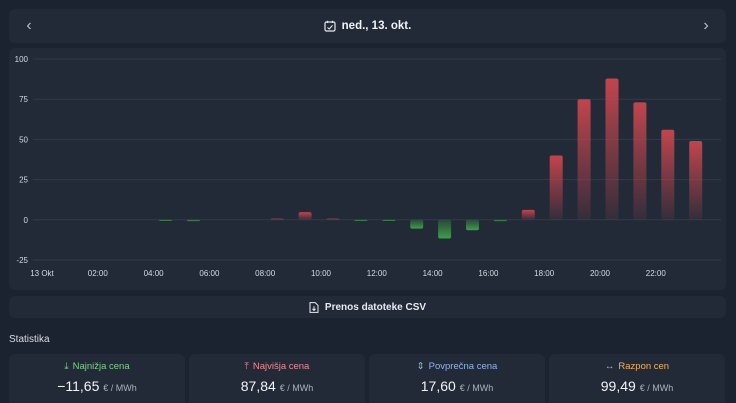  I want to click on stat-label-average: ⇕ Povprečna cena, so click(457, 366).